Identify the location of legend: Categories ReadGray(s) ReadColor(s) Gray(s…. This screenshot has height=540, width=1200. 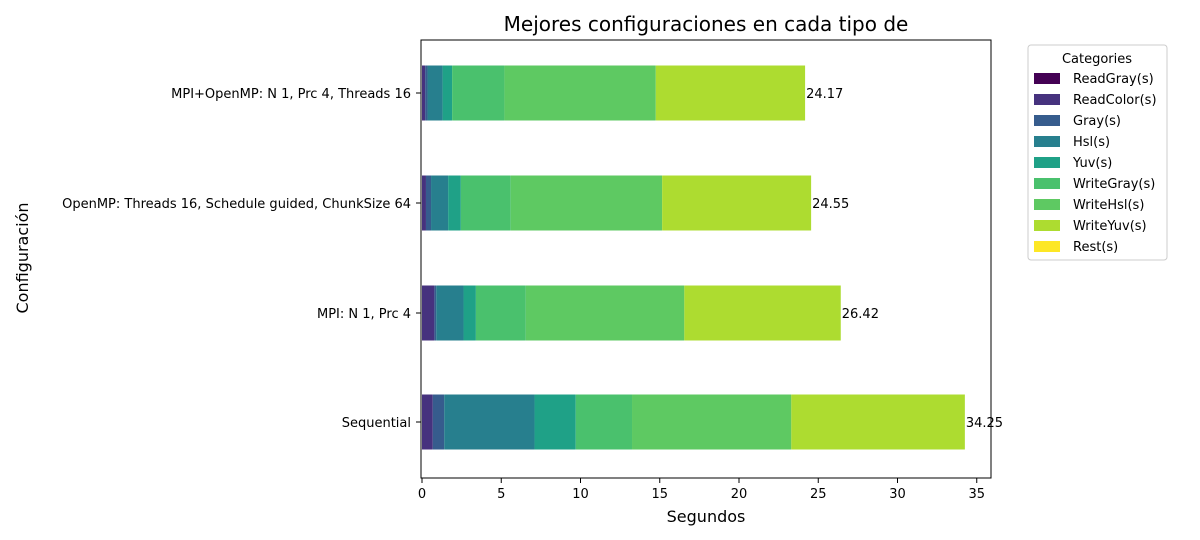
(1097, 152).